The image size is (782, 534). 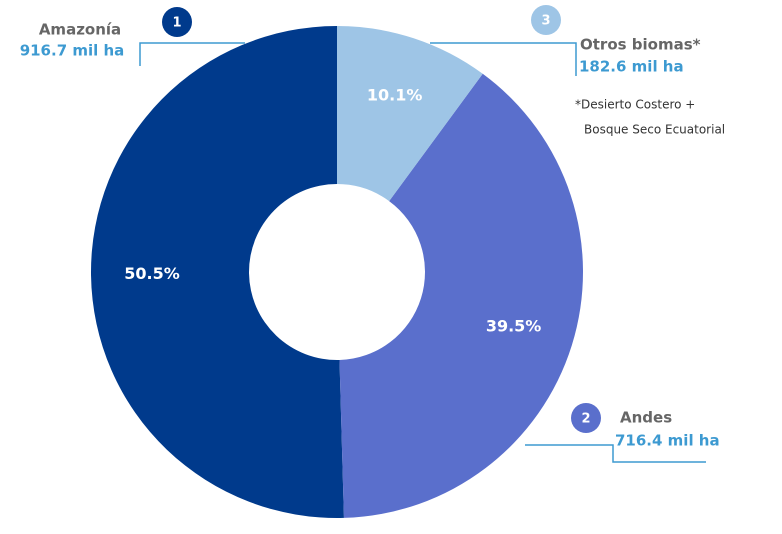 What do you see at coordinates (635, 105) in the screenshot?
I see `footnote: *Desierto Costero +` at bounding box center [635, 105].